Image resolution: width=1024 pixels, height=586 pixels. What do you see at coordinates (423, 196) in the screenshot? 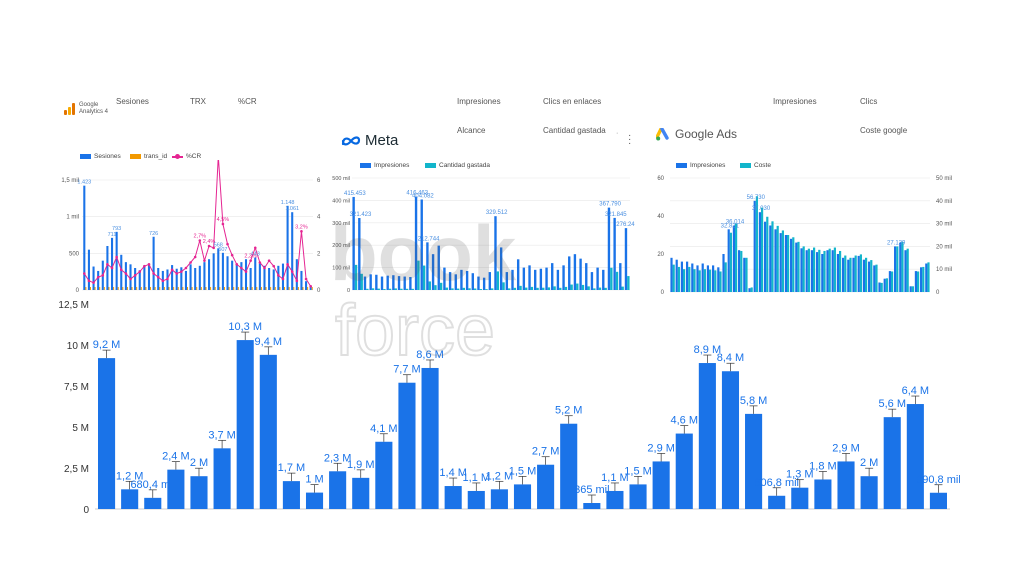
I see `meta-data-label: 404.082` at bounding box center [423, 196].